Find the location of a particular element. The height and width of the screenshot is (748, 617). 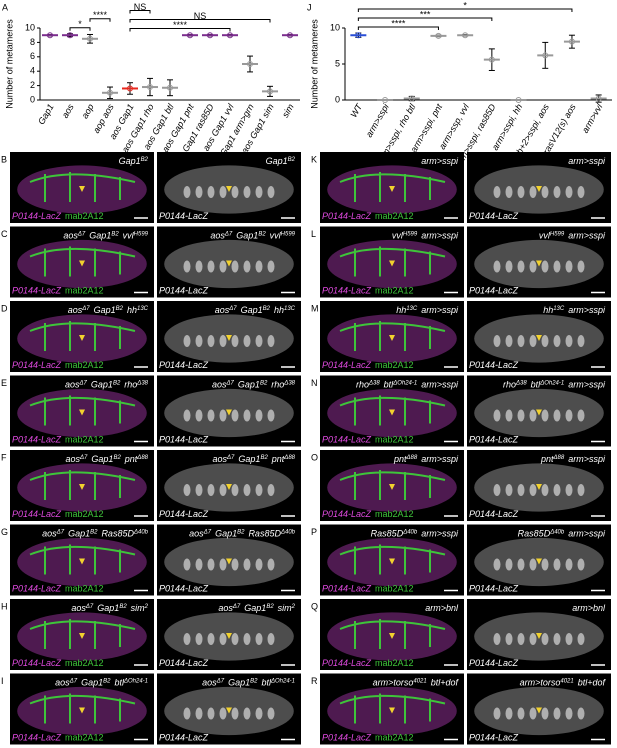

panel-letter: G is located at coordinates (4, 532).